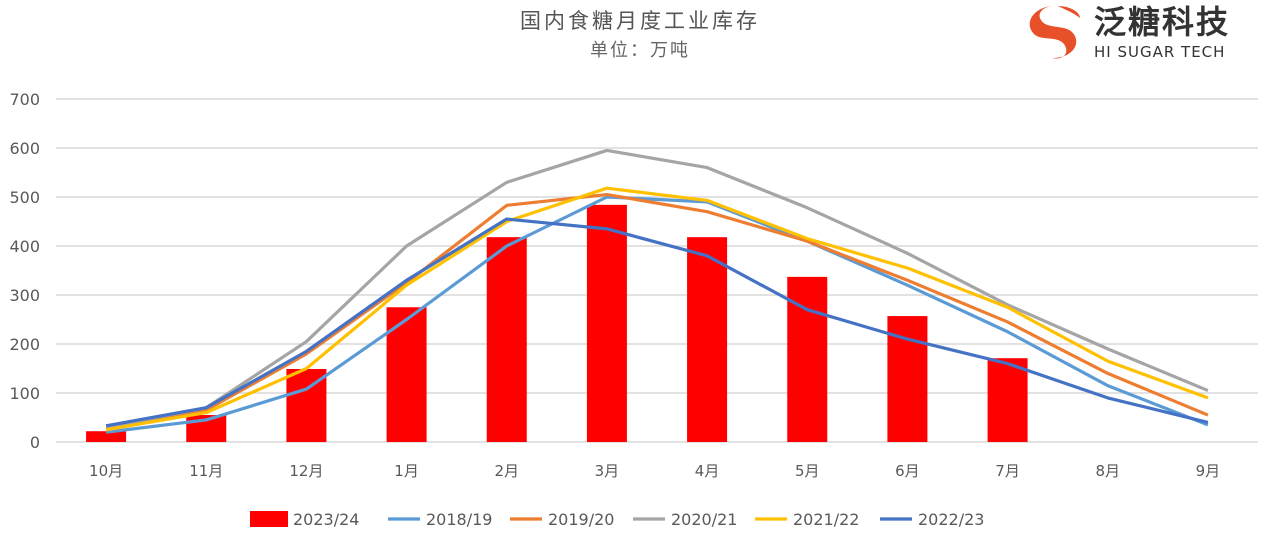  I want to click on legend-item-2022/23: 2022/23, so click(932, 519).